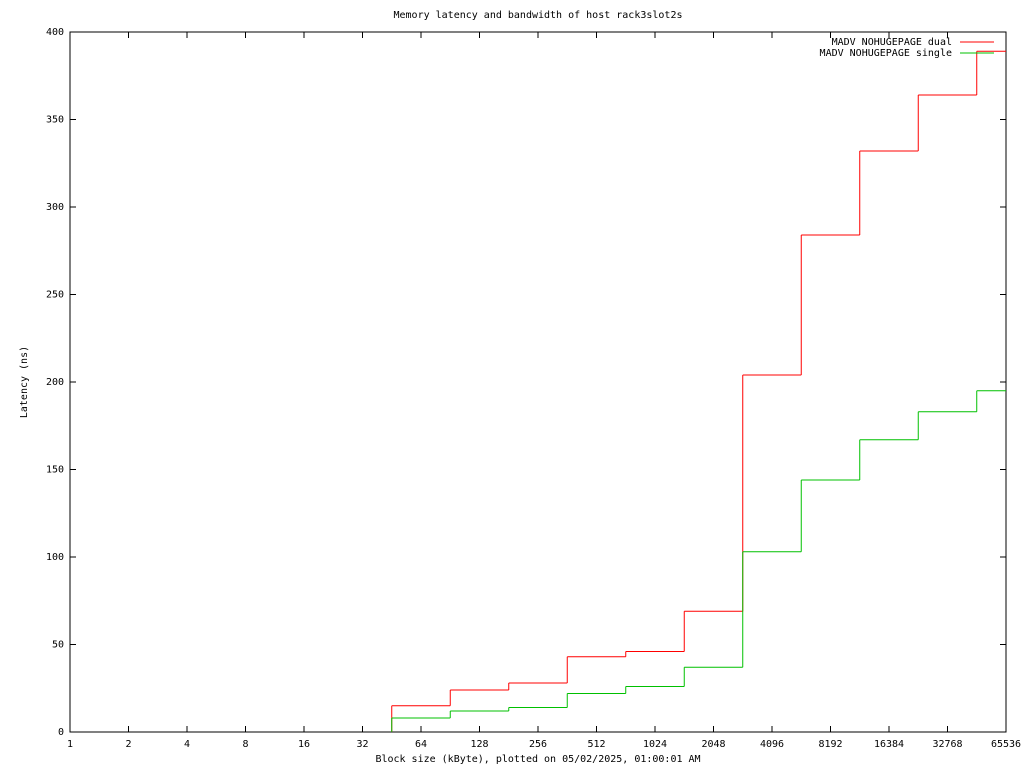 This screenshot has width=1024, height=768. Describe the element at coordinates (61, 732) in the screenshot. I see `y-tick-label: 0` at that location.